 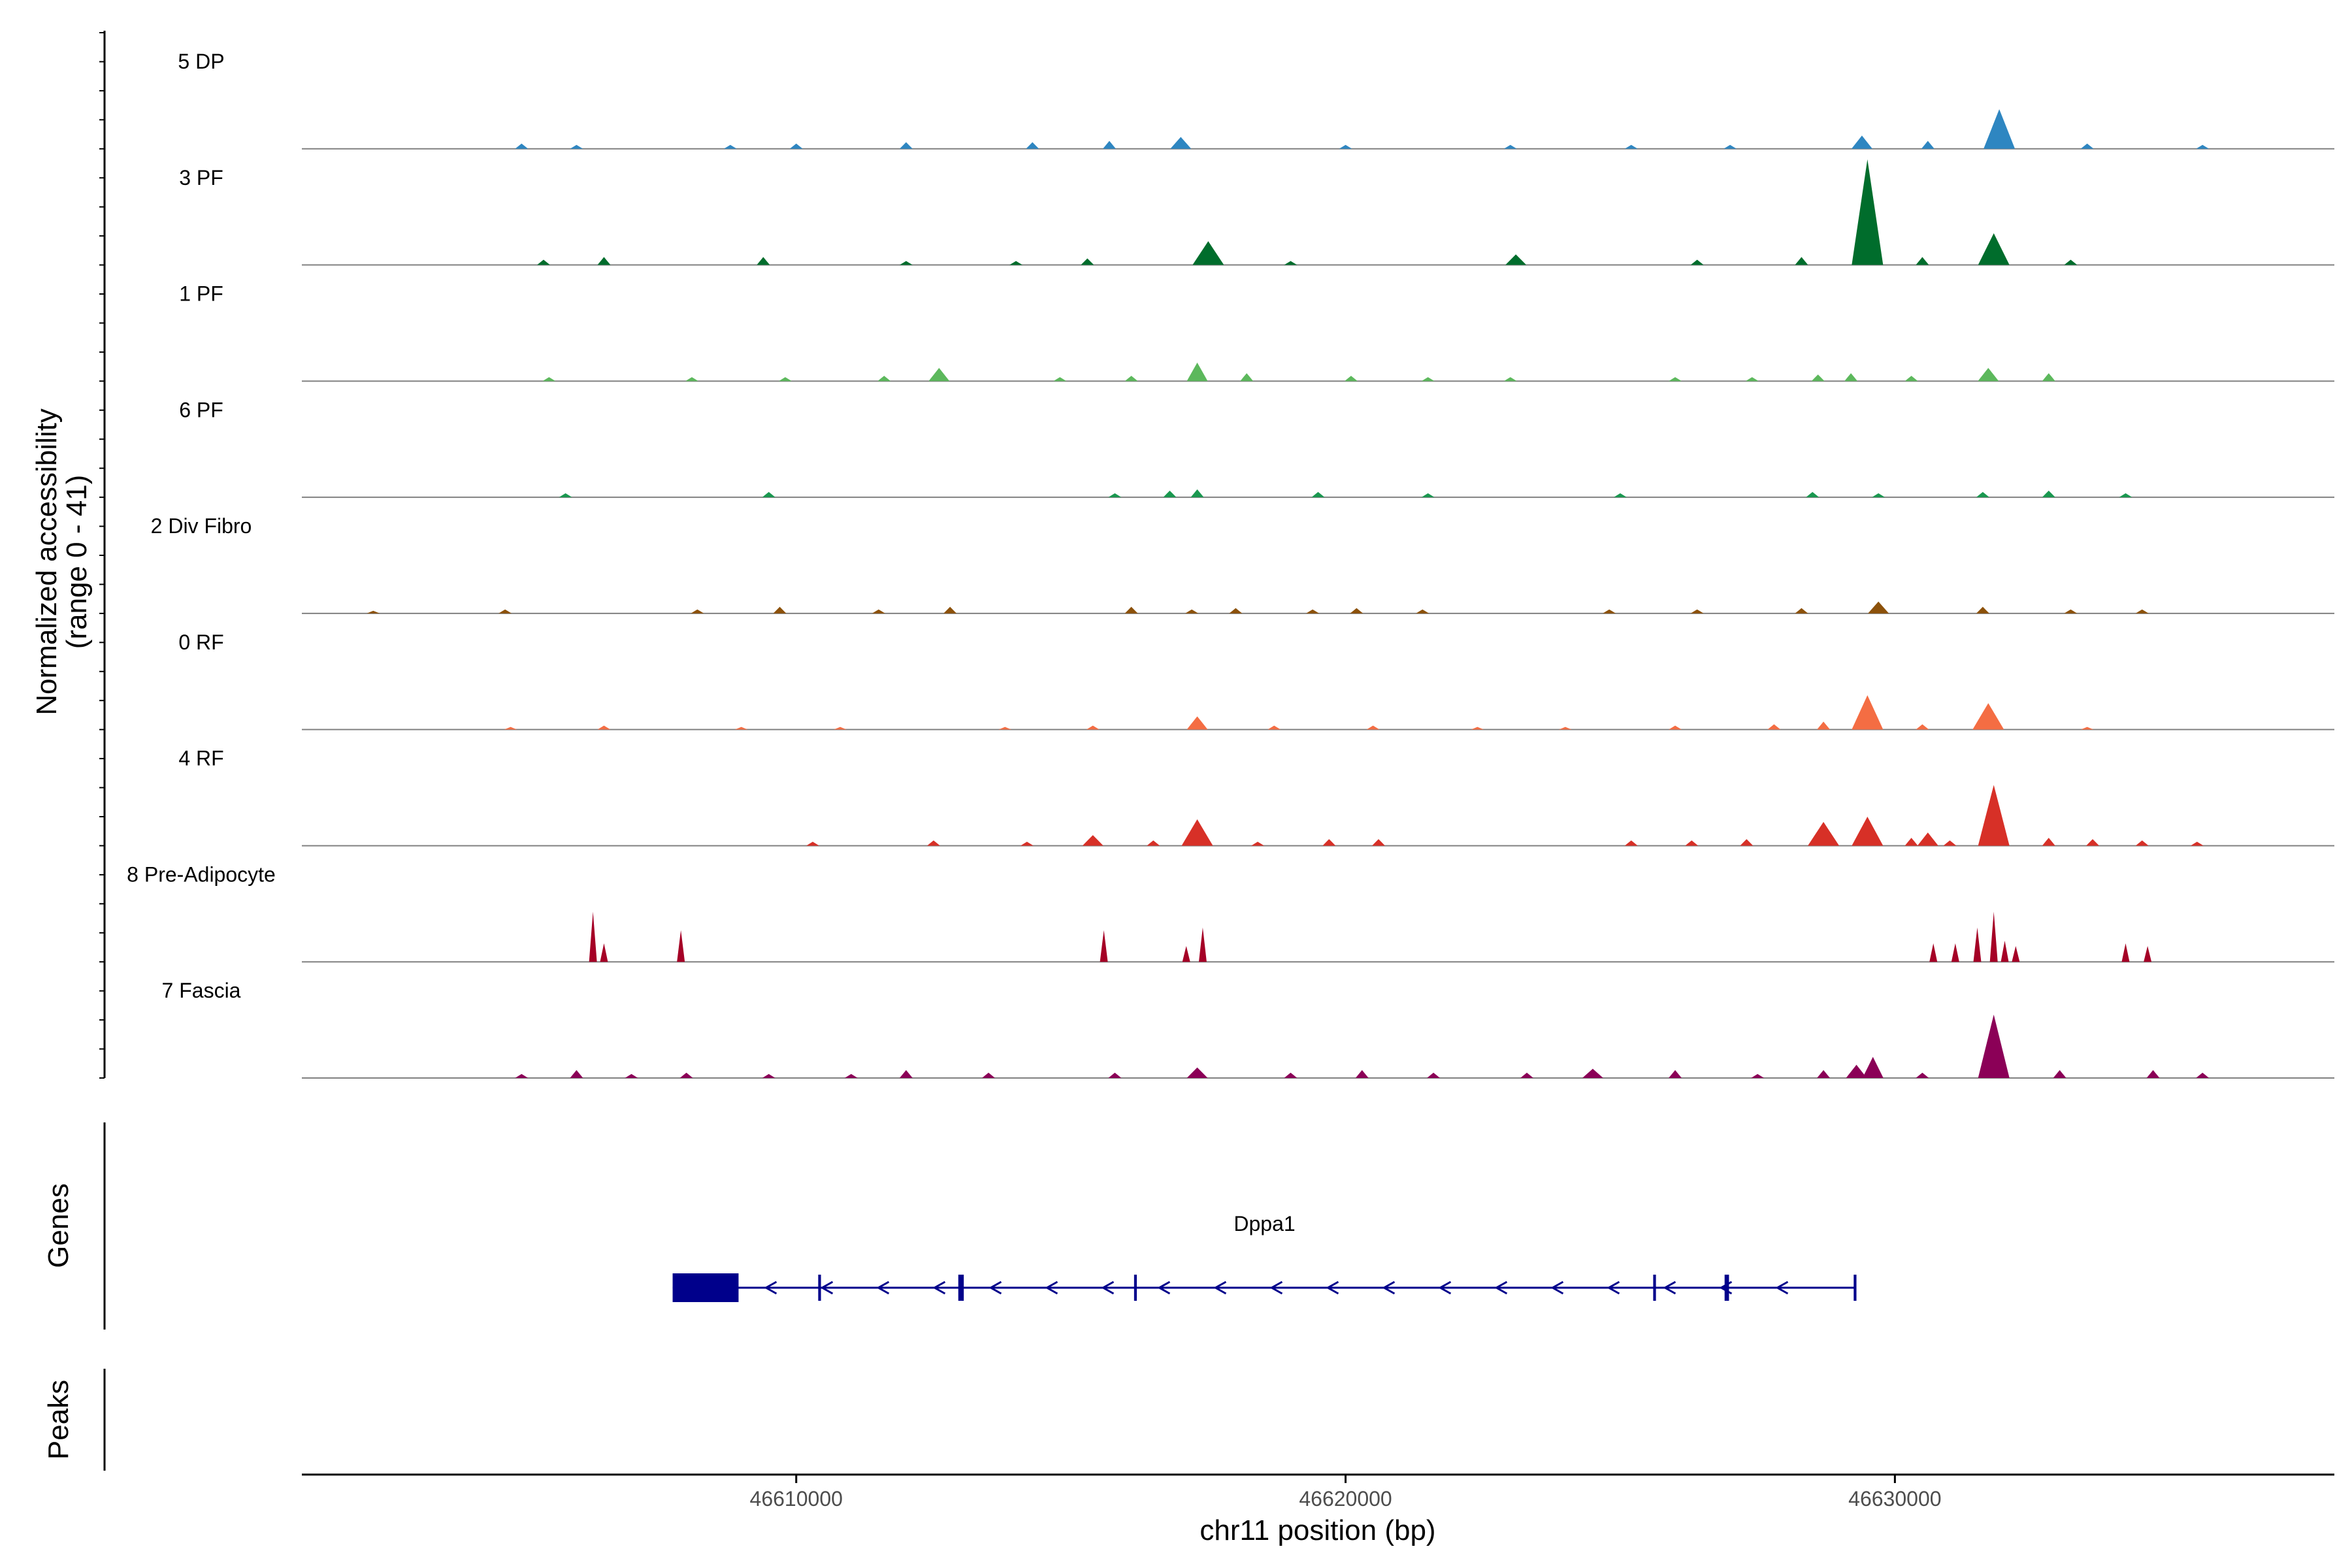 What do you see at coordinates (58, 1420) in the screenshot?
I see `peaks-track-title: Peaks` at bounding box center [58, 1420].